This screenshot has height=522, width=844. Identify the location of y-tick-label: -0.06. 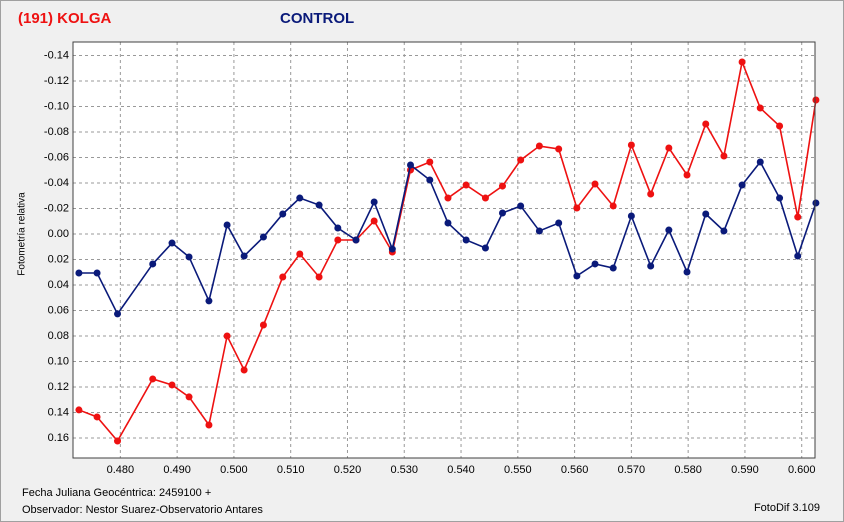
(56, 157).